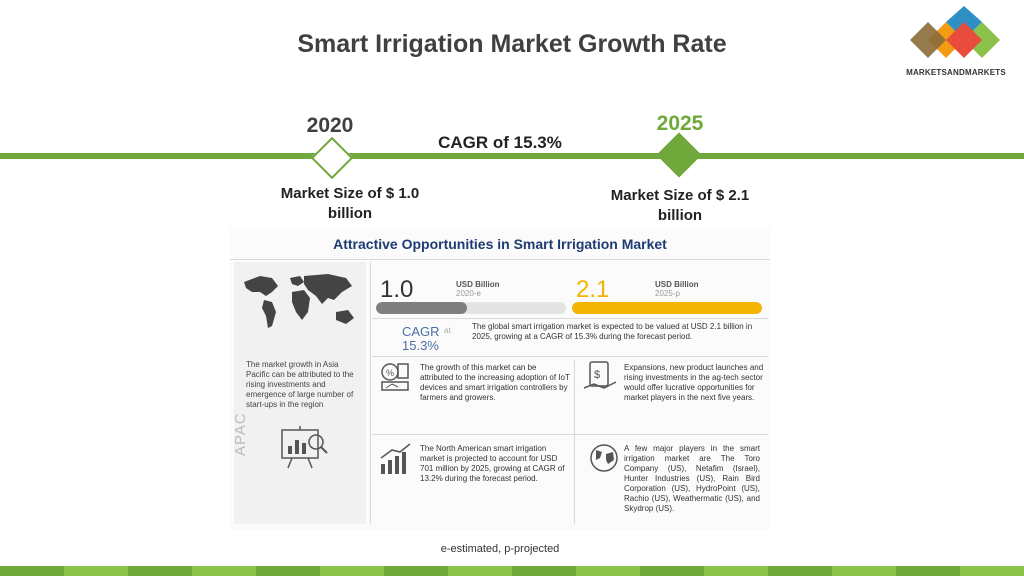  I want to click on analytics-board-icon, so click(304, 447).